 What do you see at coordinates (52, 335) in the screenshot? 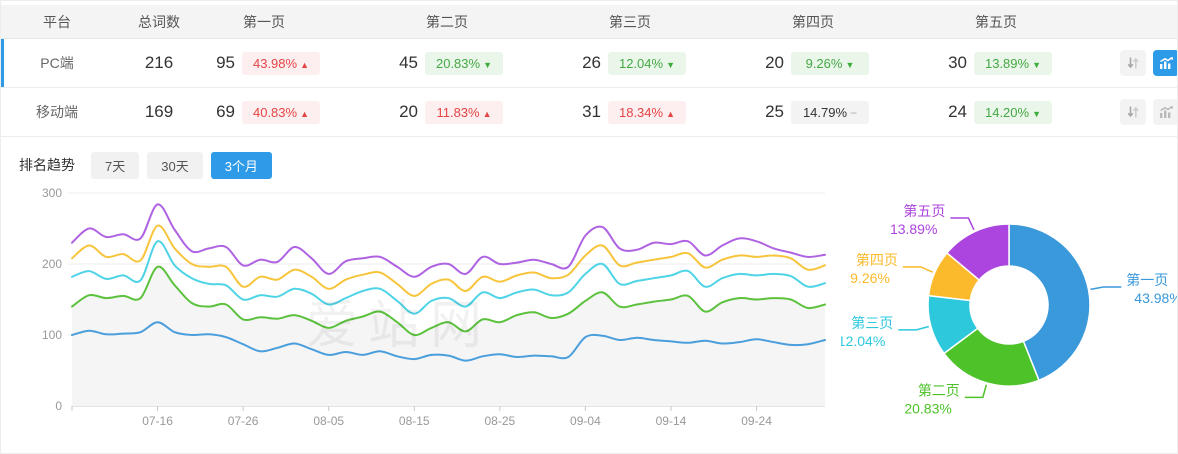
I see `y-tick-label: 100` at bounding box center [52, 335].